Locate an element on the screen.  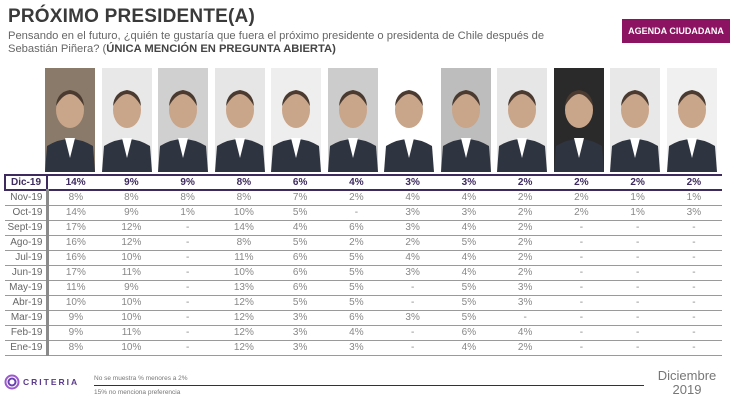
row-label: Jul-19 is located at coordinates (27, 258).